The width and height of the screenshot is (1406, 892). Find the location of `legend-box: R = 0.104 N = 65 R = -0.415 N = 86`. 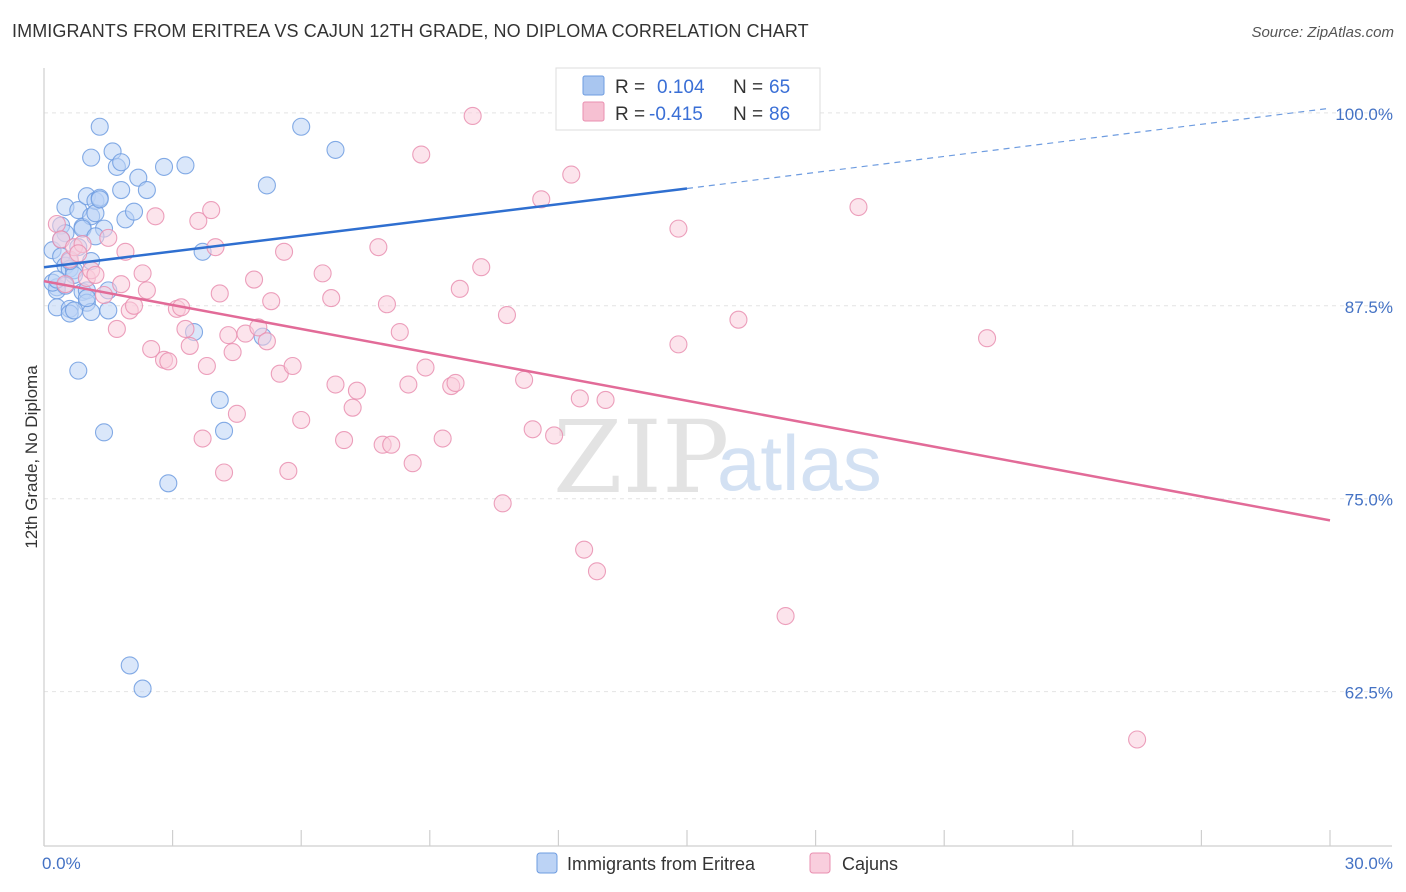

legend-box: R = 0.104 N = 65 R = -0.415 N = 86 is located at coordinates (688, 99).